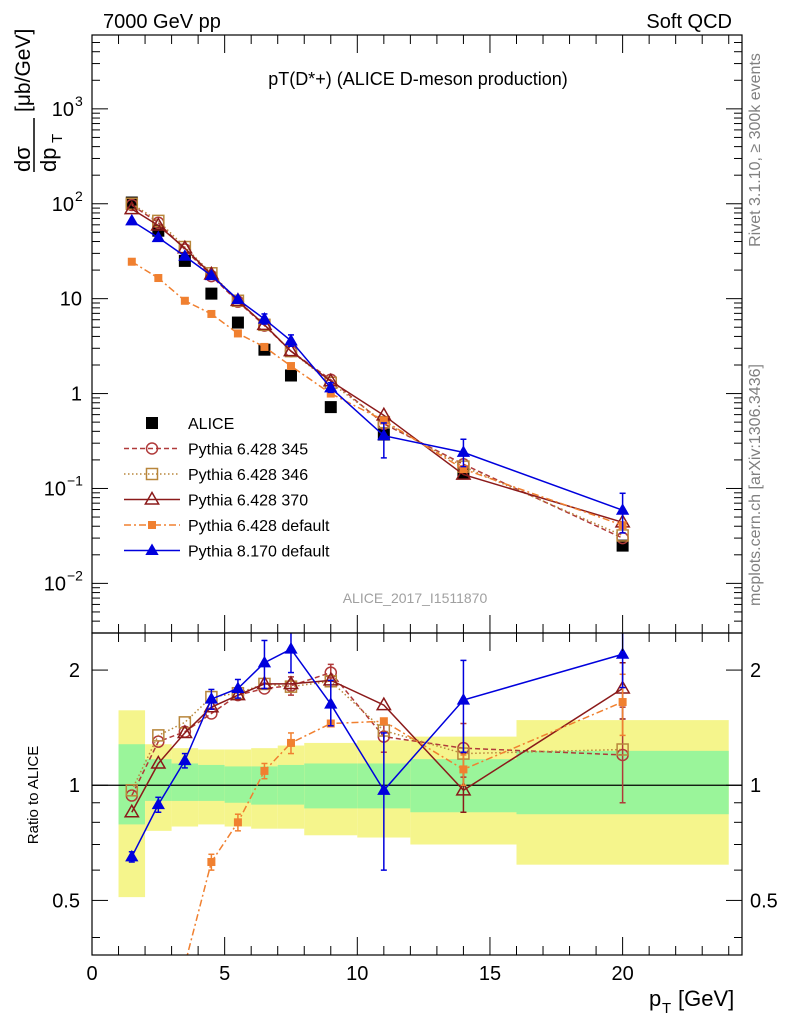  I want to click on legend-entry: Pythia 6.428 345, so click(216, 450).